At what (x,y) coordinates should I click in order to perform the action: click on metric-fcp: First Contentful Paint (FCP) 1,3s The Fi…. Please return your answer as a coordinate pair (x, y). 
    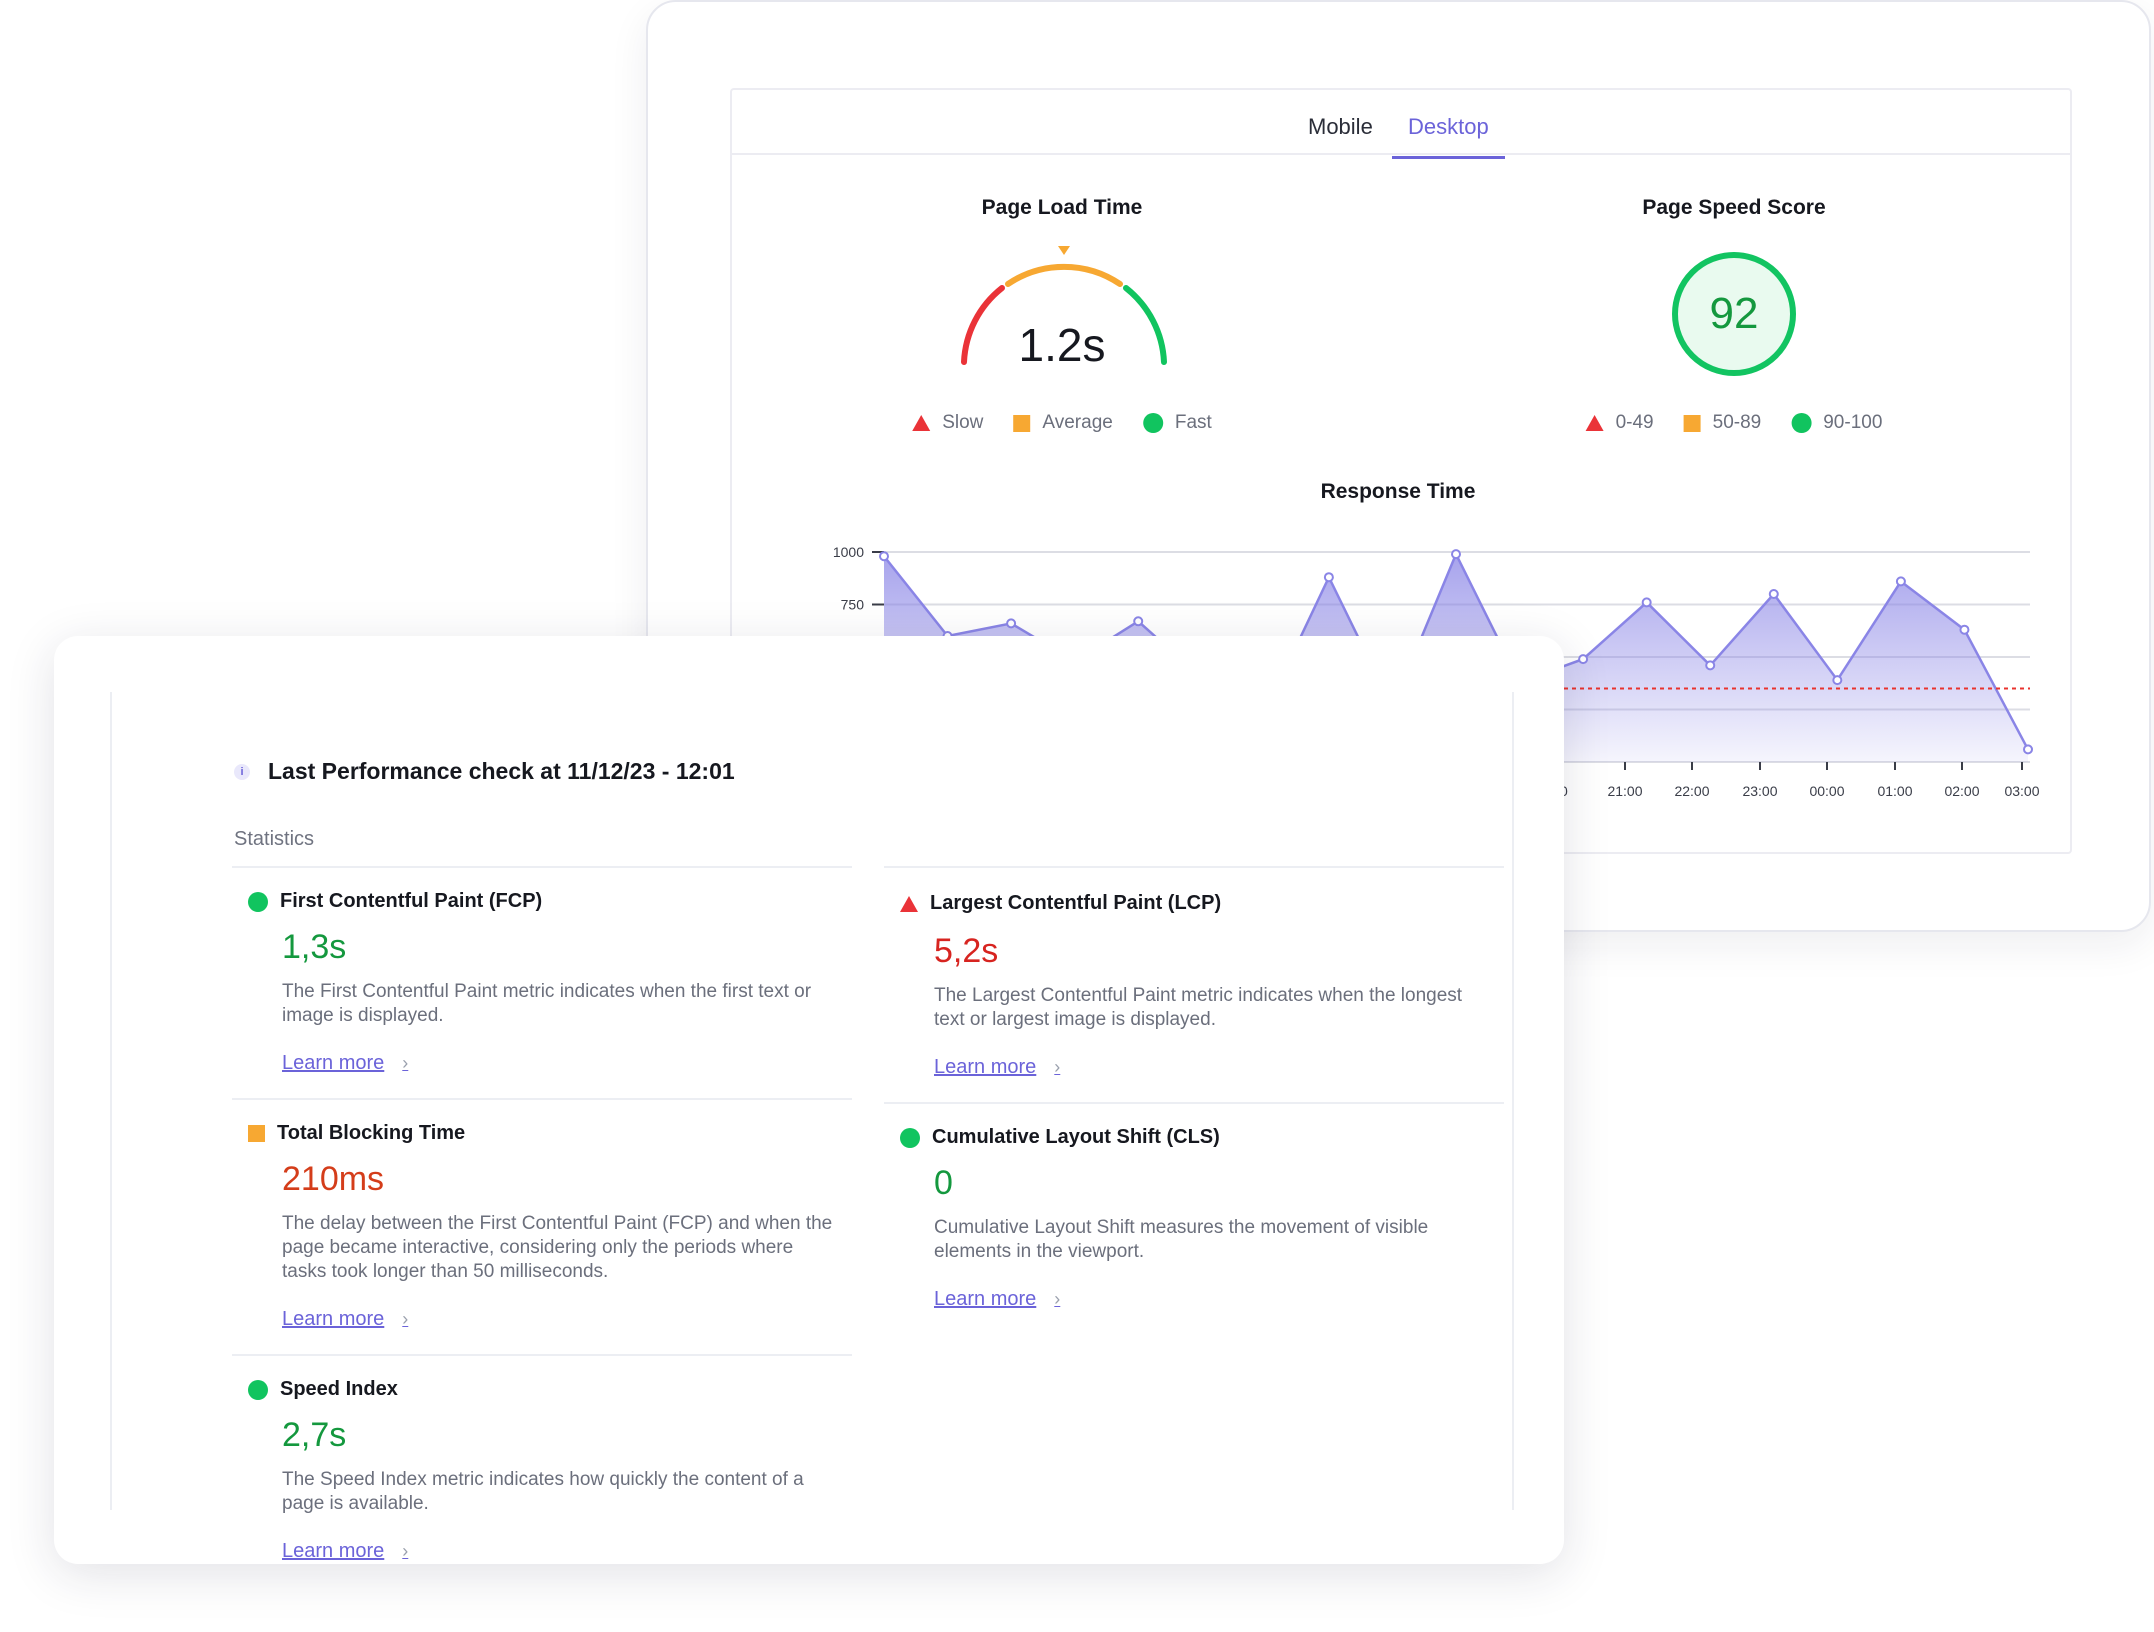
    Looking at the image, I should click on (542, 983).